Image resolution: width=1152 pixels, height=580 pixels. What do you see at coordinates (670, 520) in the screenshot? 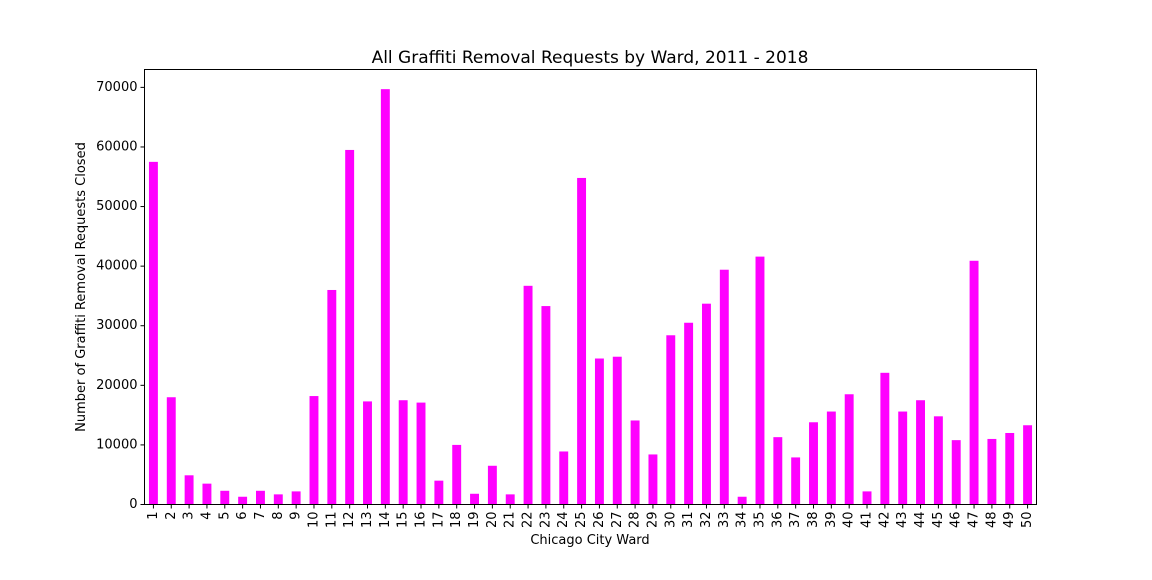
I see `x-tick-label: 30` at bounding box center [670, 520].